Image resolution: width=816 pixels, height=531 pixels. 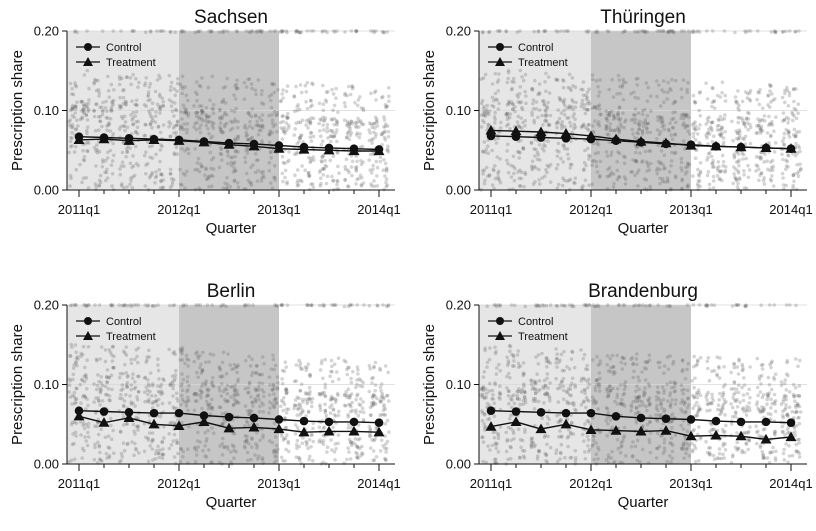 I want to click on x-tick-label: 2012q1, so click(x=590, y=209).